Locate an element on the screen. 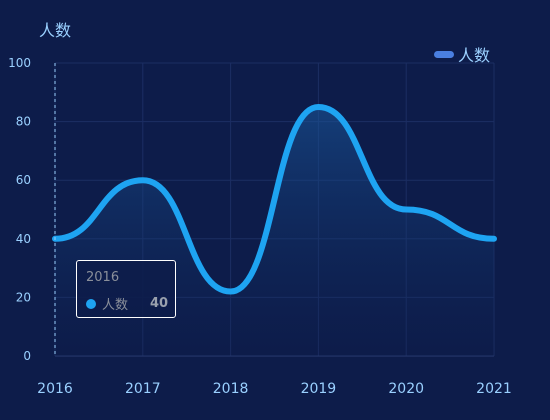 This screenshot has width=550, height=420. x-tick-label: 2019 is located at coordinates (319, 389).